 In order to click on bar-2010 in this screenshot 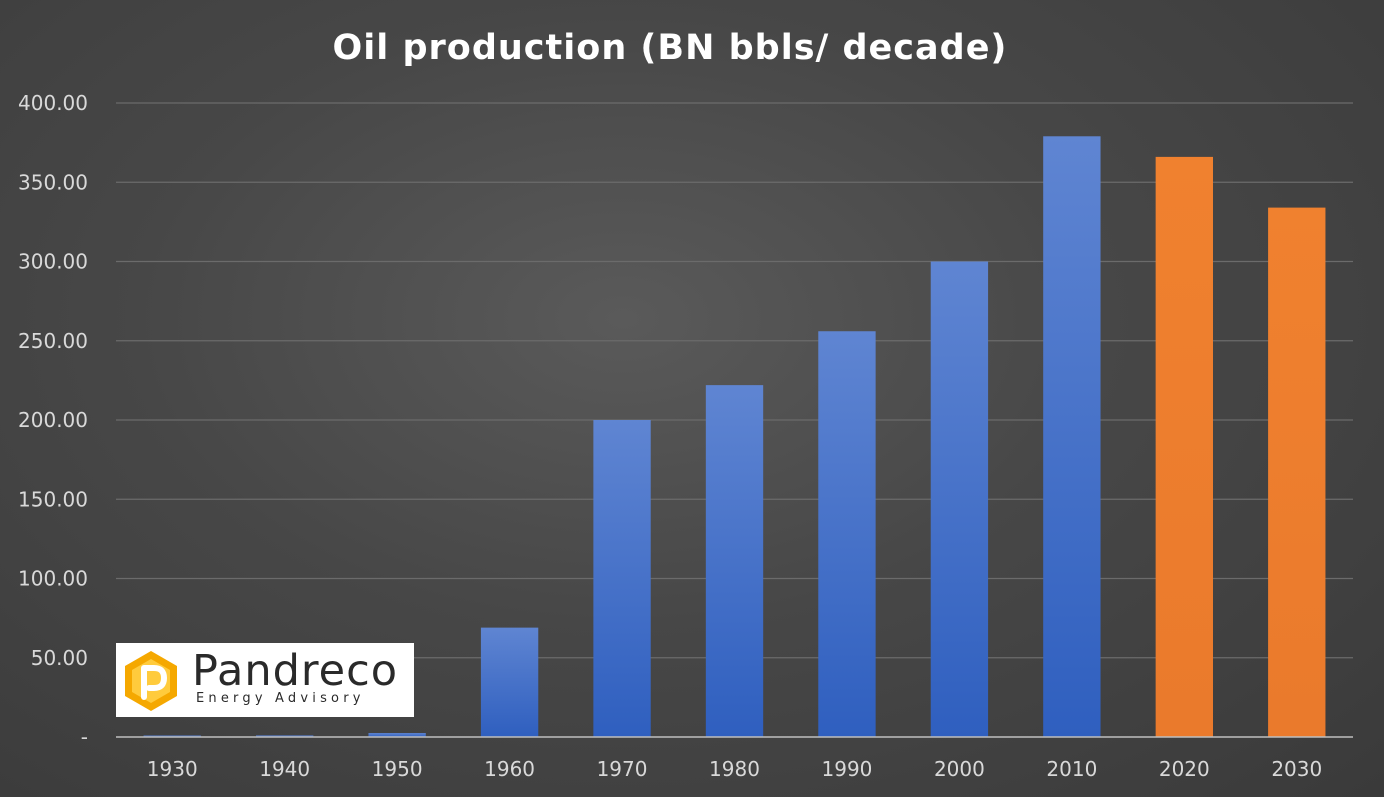, I will do `click(1072, 436)`.